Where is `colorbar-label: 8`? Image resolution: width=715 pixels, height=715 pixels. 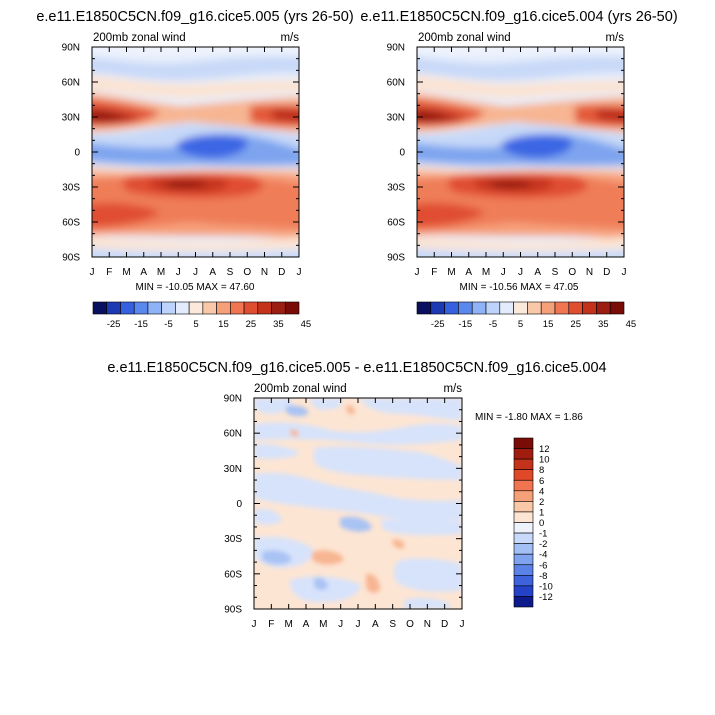 colorbar-label: 8 is located at coordinates (541, 470).